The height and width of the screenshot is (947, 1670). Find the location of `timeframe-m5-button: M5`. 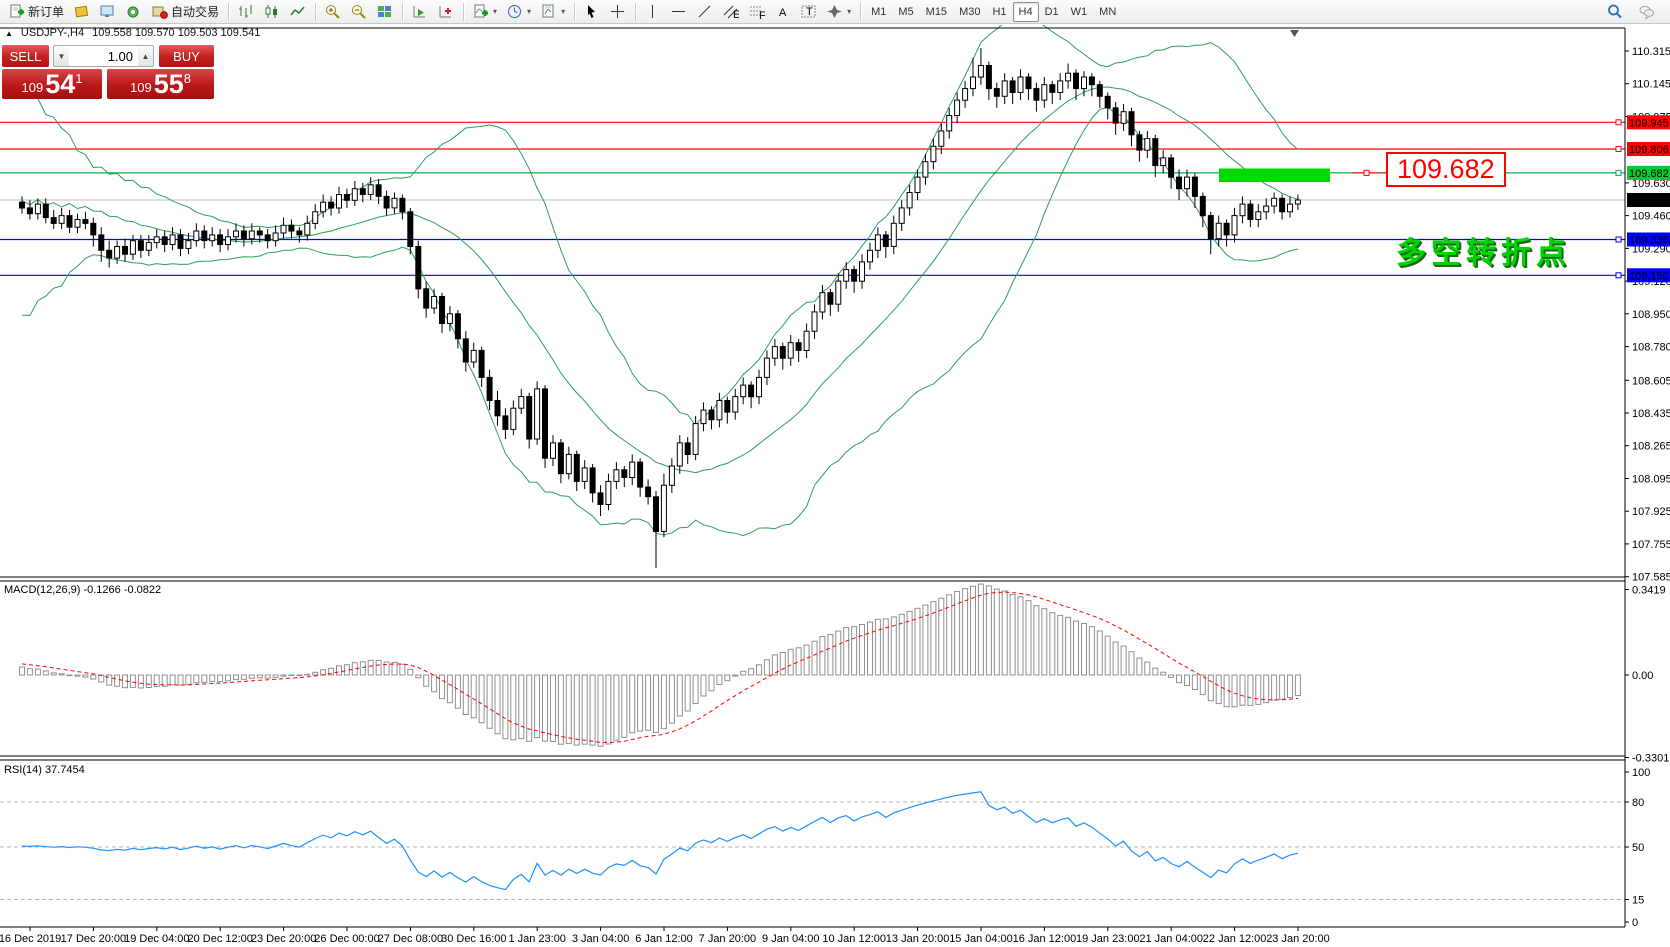

timeframe-m5-button: M5 is located at coordinates (906, 11).